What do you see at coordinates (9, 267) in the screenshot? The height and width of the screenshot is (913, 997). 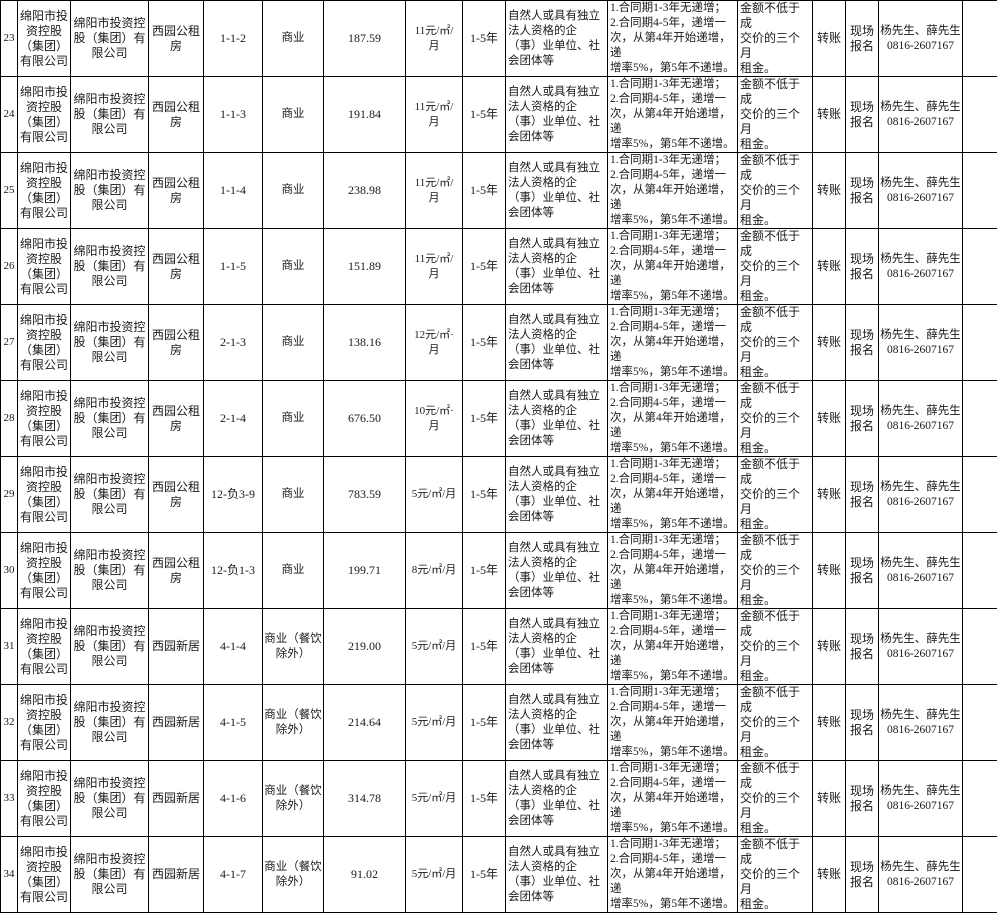 I see `cell-row-number: 26` at bounding box center [9, 267].